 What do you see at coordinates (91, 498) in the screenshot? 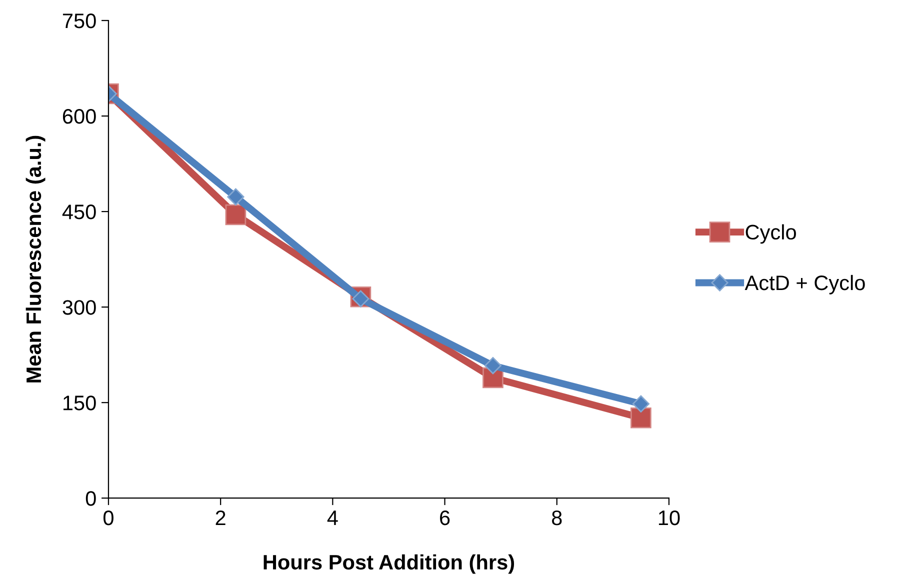
I see `y-tick-label: 0` at bounding box center [91, 498].